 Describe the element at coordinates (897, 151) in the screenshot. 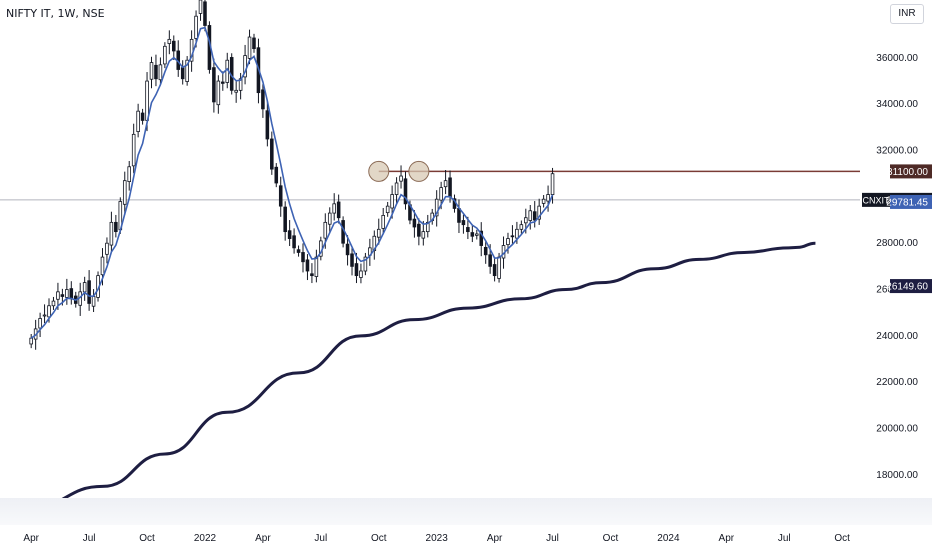

I see `y-tick-label: 32000.00` at that location.